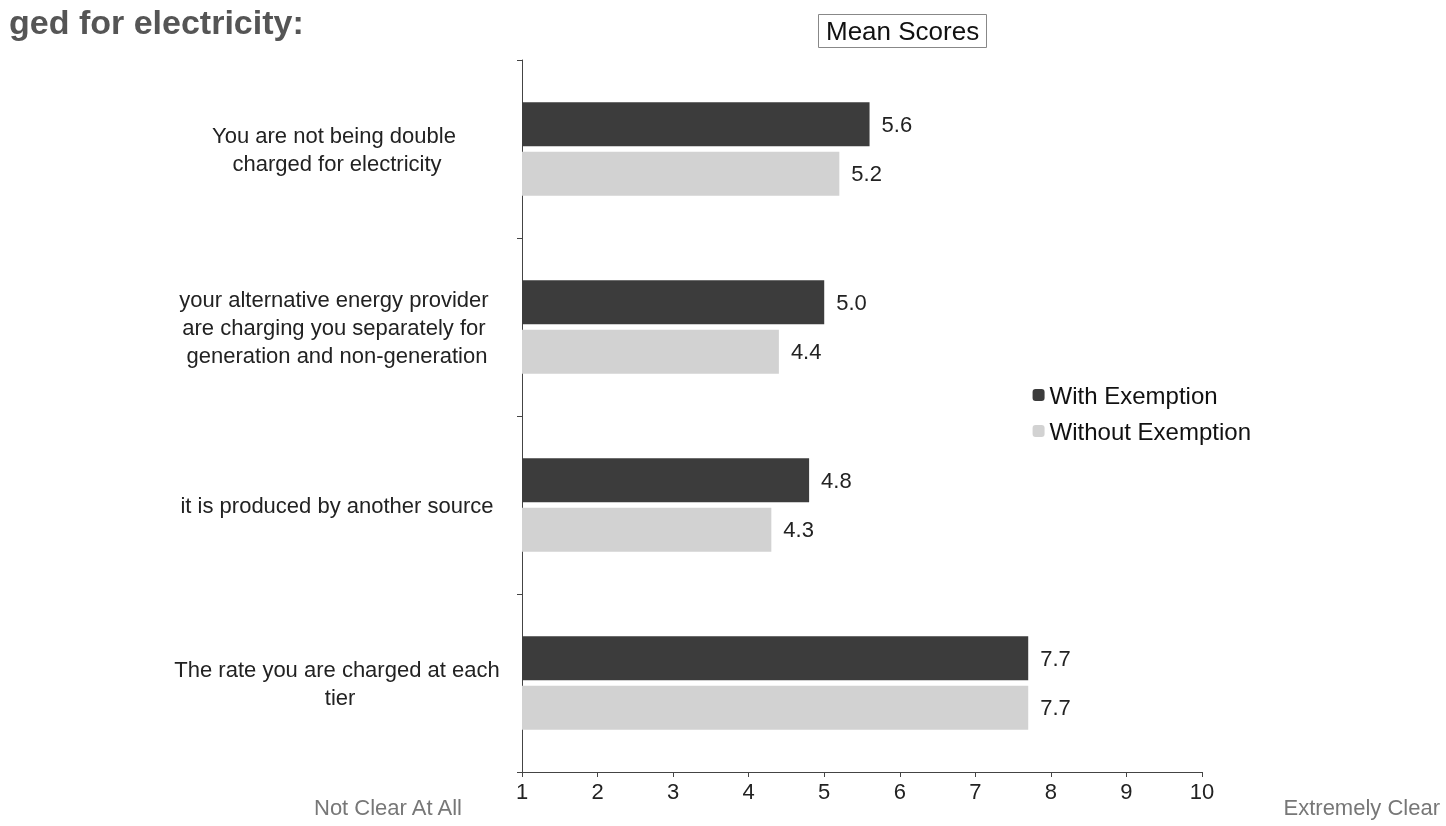  What do you see at coordinates (866, 174) in the screenshot?
I see `data-label: 5.2` at bounding box center [866, 174].